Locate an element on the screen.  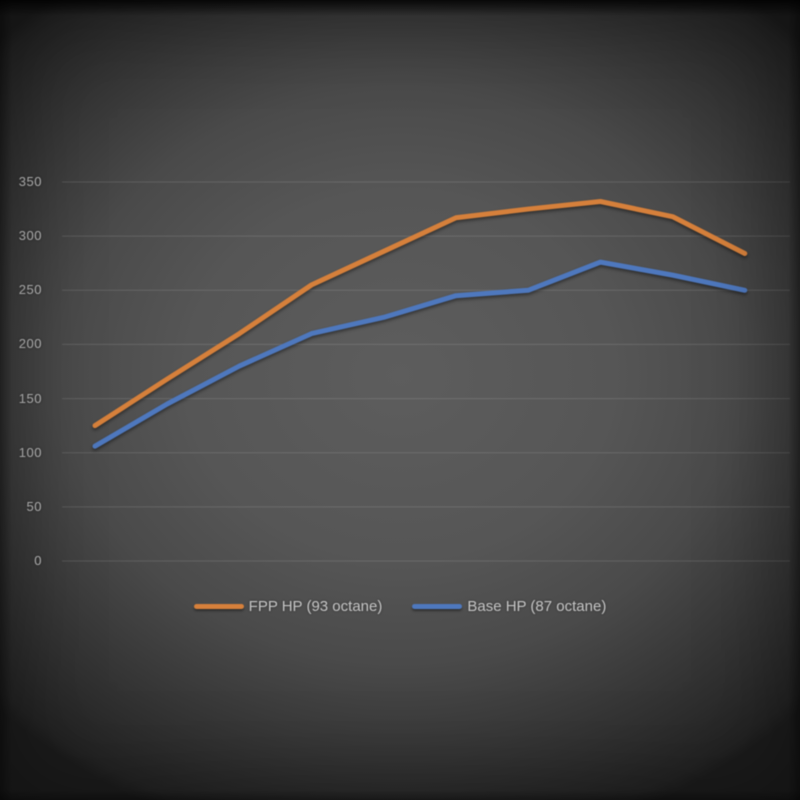
y-axis-tick-label: 250 is located at coordinates (30, 290).